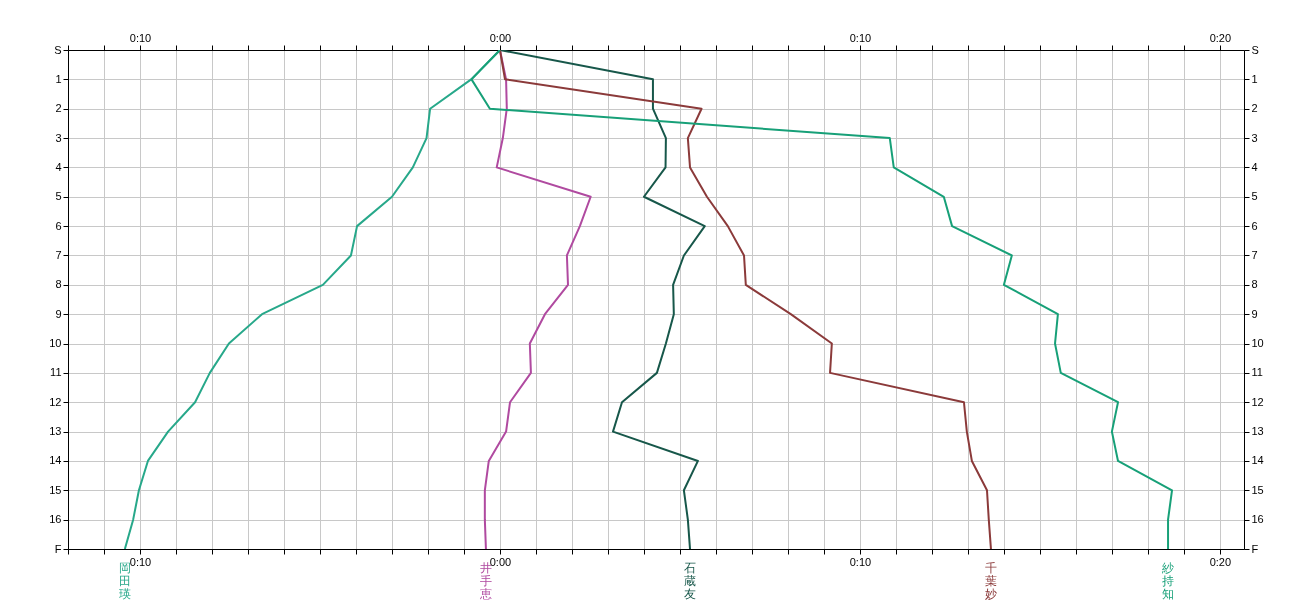 This screenshot has height=600, width=1298. What do you see at coordinates (1255, 548) in the screenshot?
I see `y-tick-label: F` at bounding box center [1255, 548].